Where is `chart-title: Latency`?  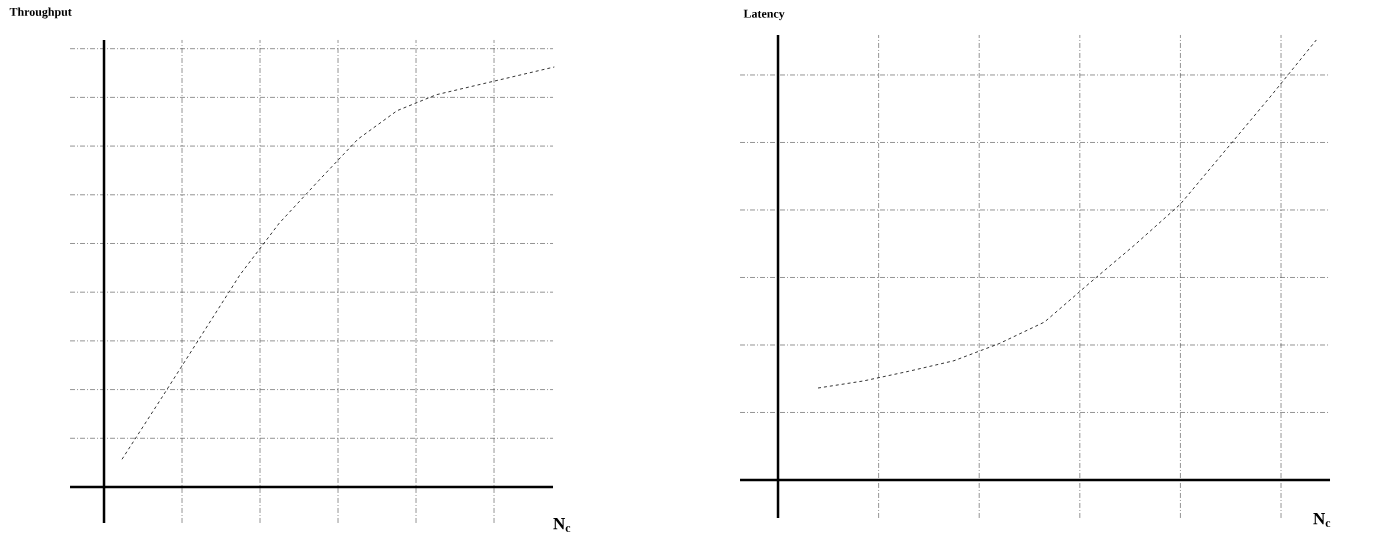 chart-title: Latency is located at coordinates (764, 15).